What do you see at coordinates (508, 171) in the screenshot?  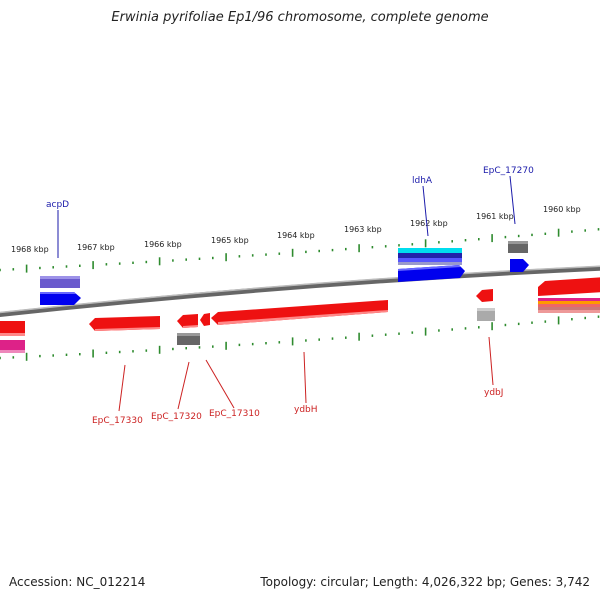 I see `gene-label-epc-17270: EpC_17270` at bounding box center [508, 171].